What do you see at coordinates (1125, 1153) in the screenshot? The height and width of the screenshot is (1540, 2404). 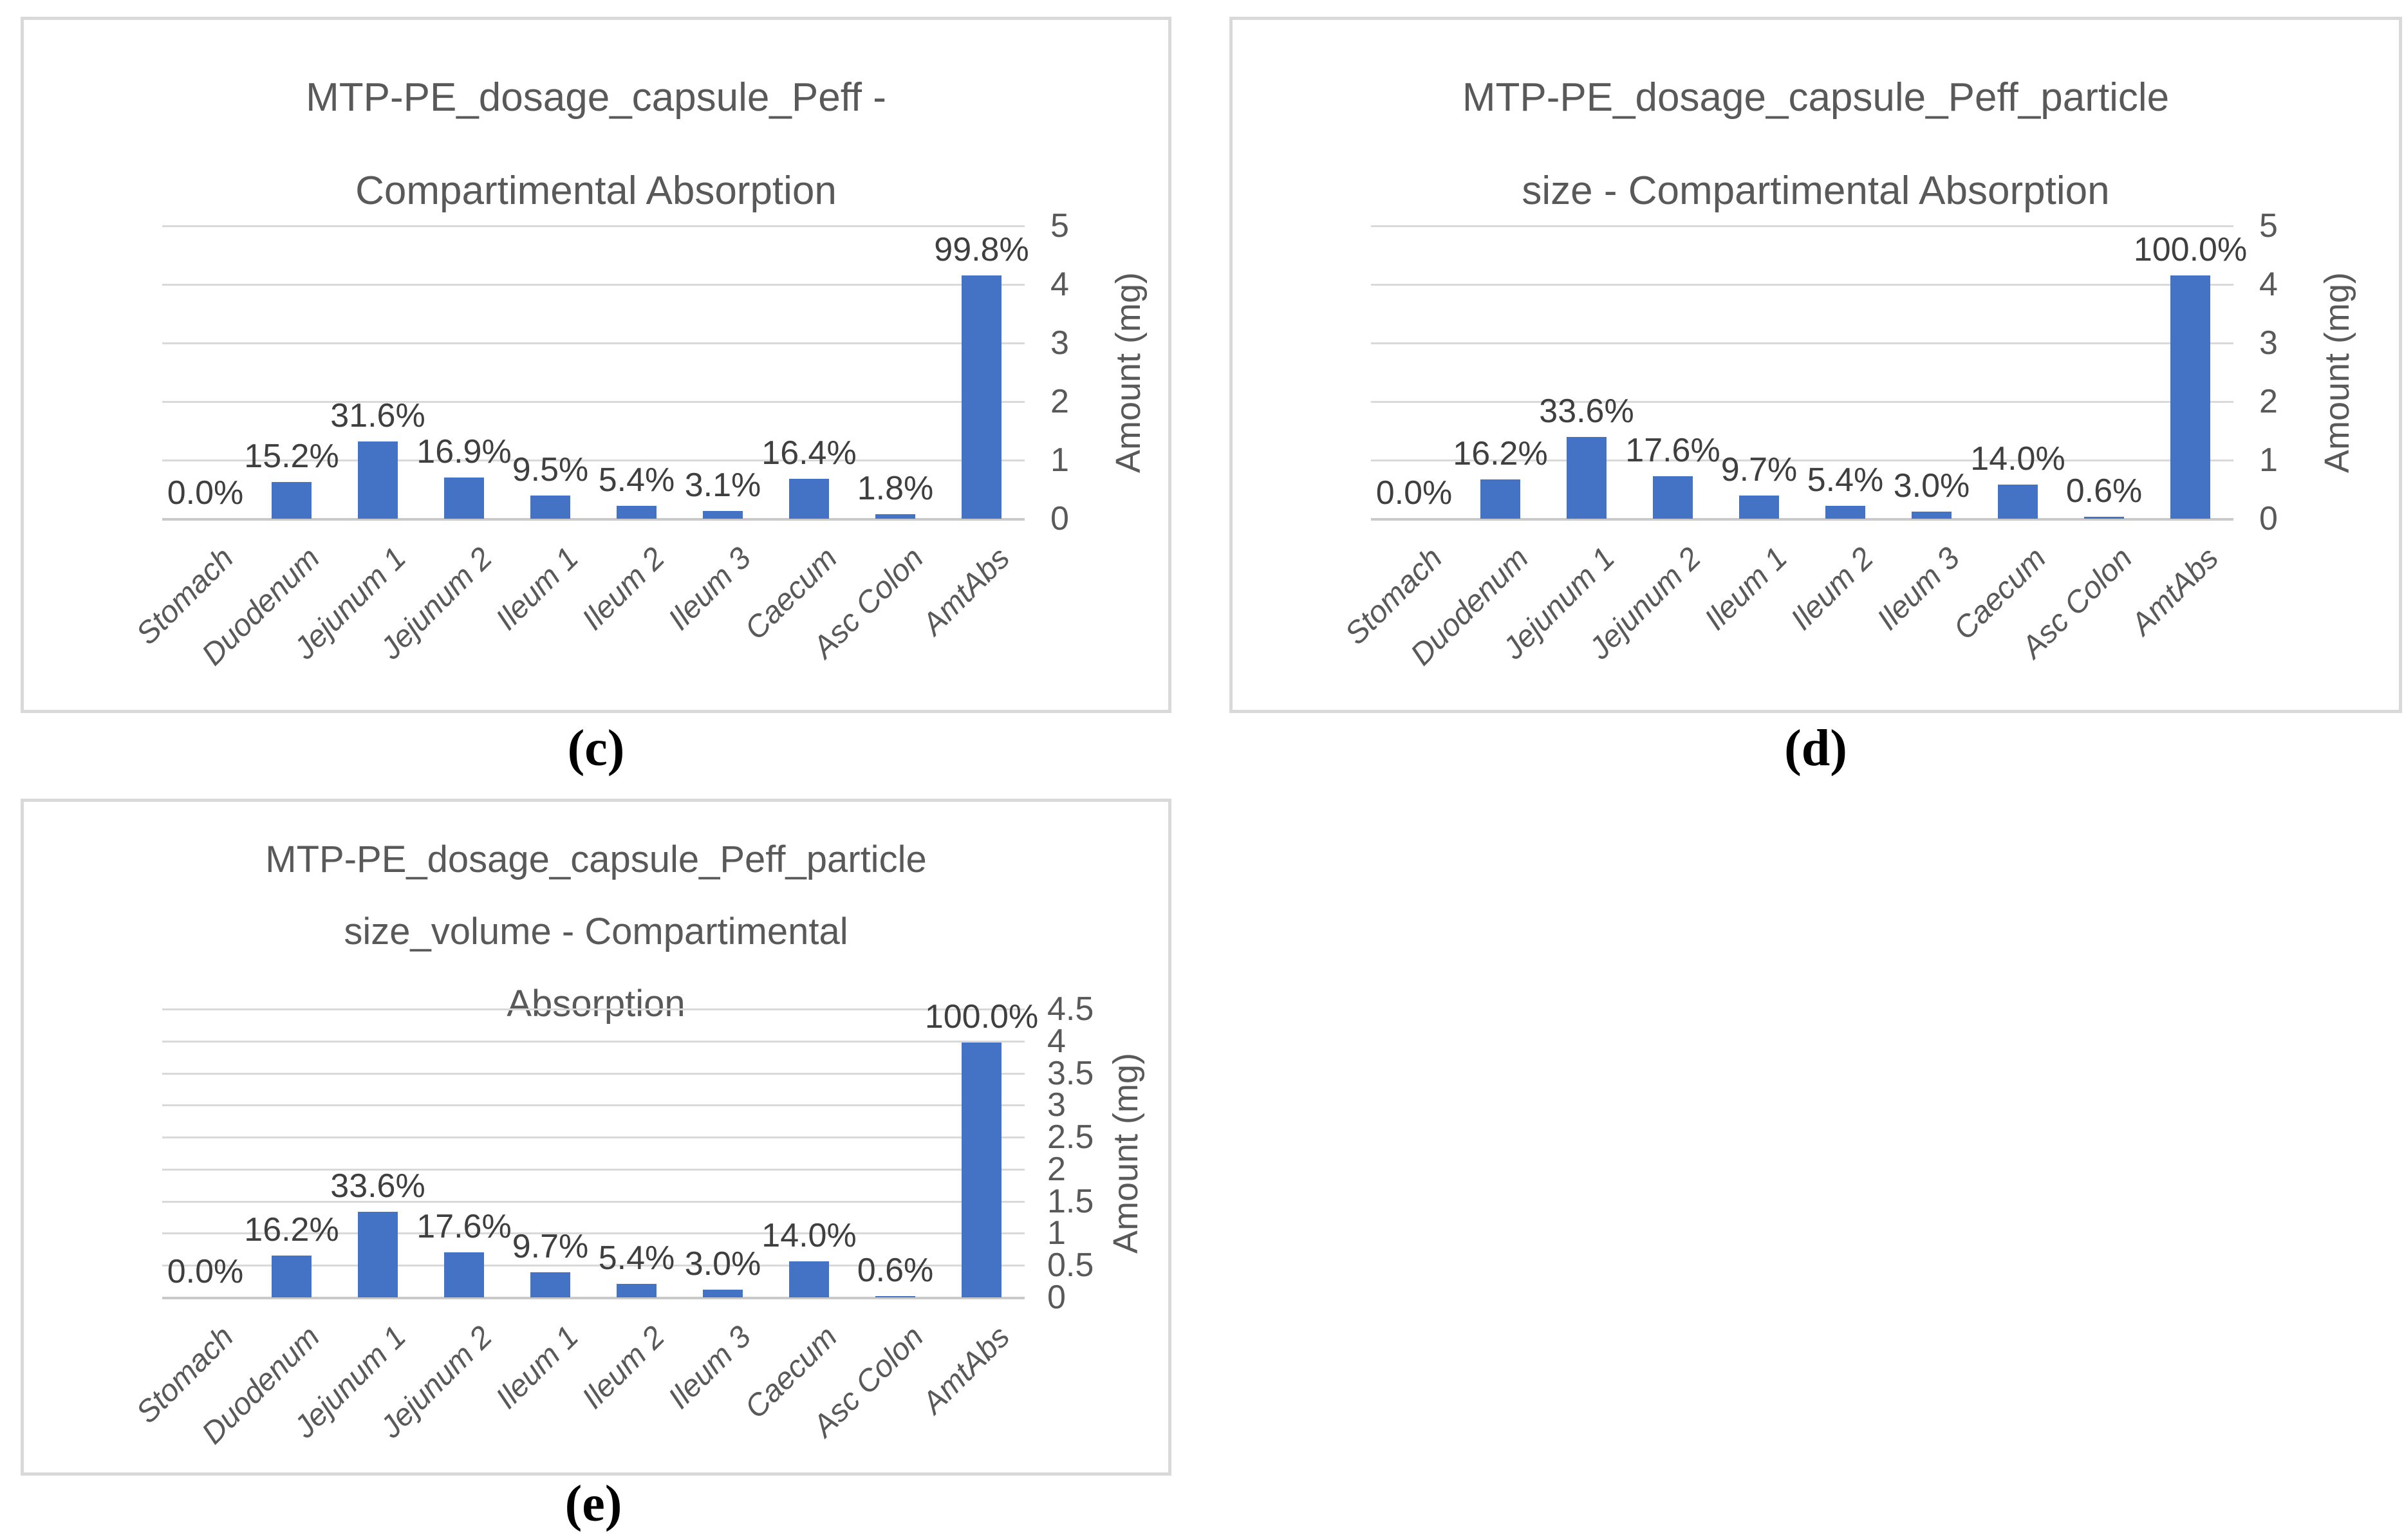 I see `chart-e-y-axis-title: Amount (mg)` at bounding box center [1125, 1153].